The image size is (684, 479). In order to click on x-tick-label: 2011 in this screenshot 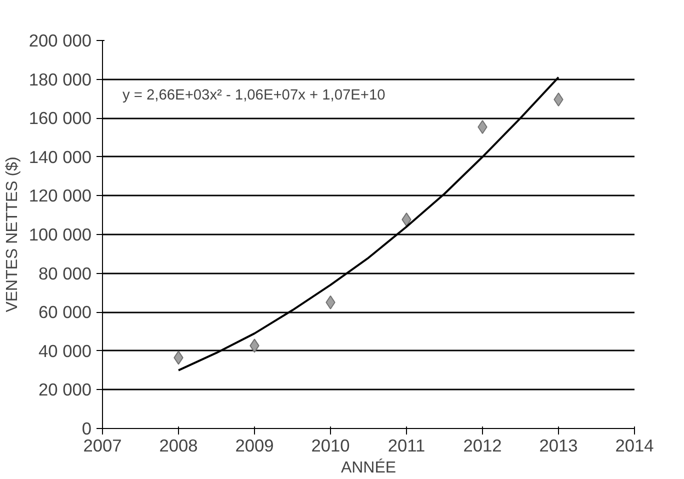, I will do `click(407, 446)`.